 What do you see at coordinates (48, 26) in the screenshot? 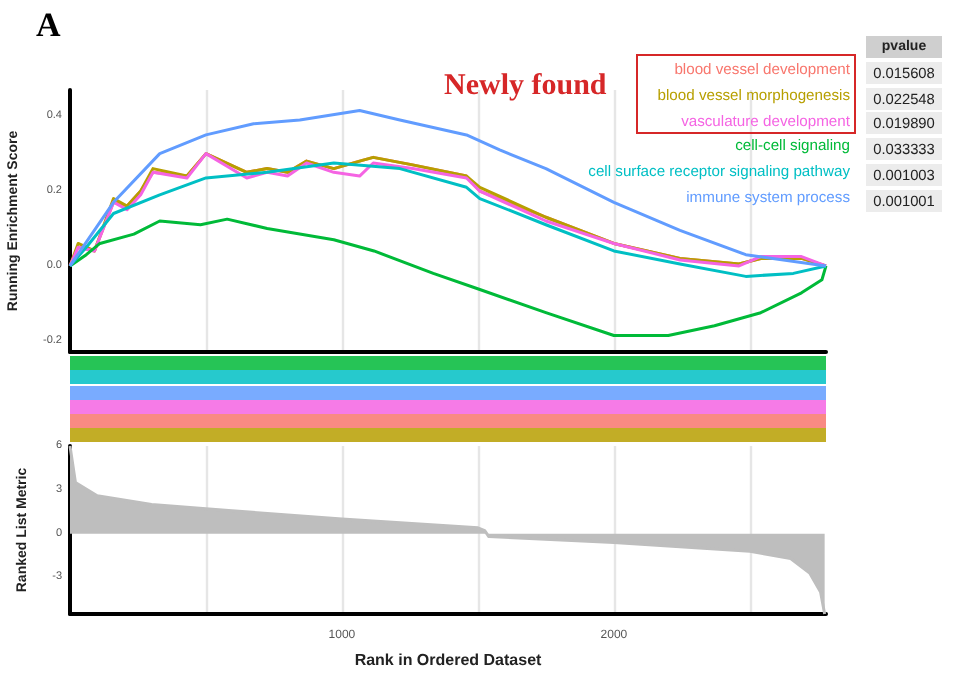
I see `text: A` at bounding box center [48, 26].